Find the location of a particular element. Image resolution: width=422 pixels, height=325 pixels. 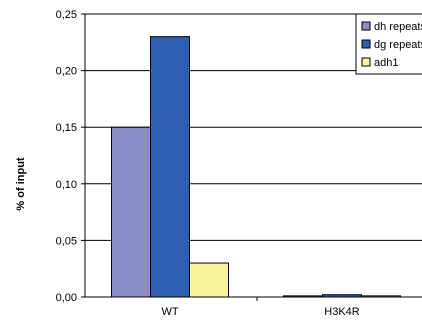

legend: dh repeats dg repeats adh1 is located at coordinates (388, 44).